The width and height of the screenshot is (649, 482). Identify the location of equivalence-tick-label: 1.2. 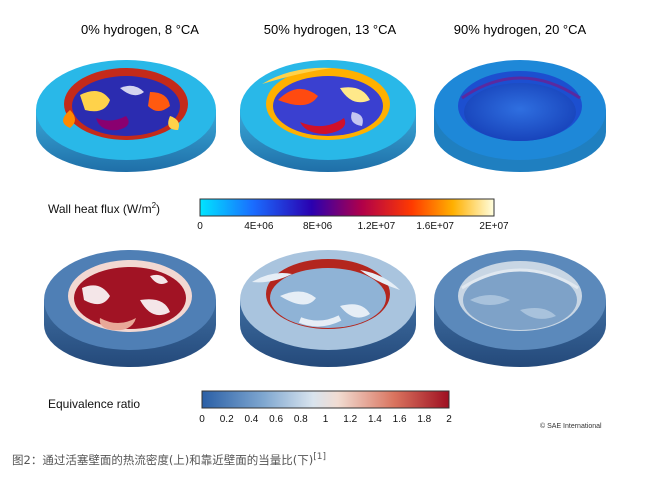
(350, 419).